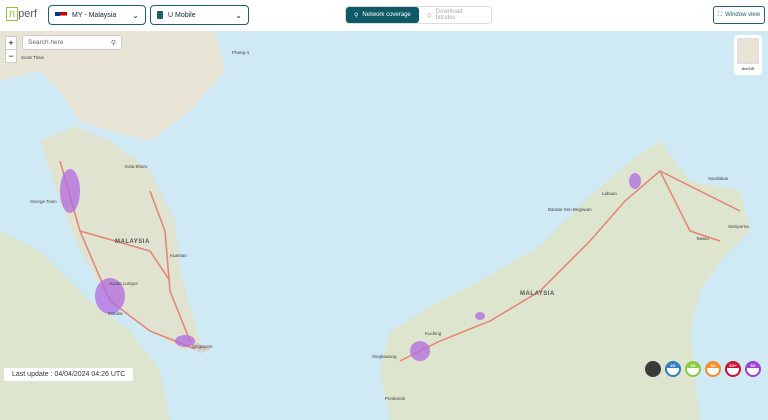  Describe the element at coordinates (713, 369) in the screenshot. I see `4g-icon: 4G` at that location.